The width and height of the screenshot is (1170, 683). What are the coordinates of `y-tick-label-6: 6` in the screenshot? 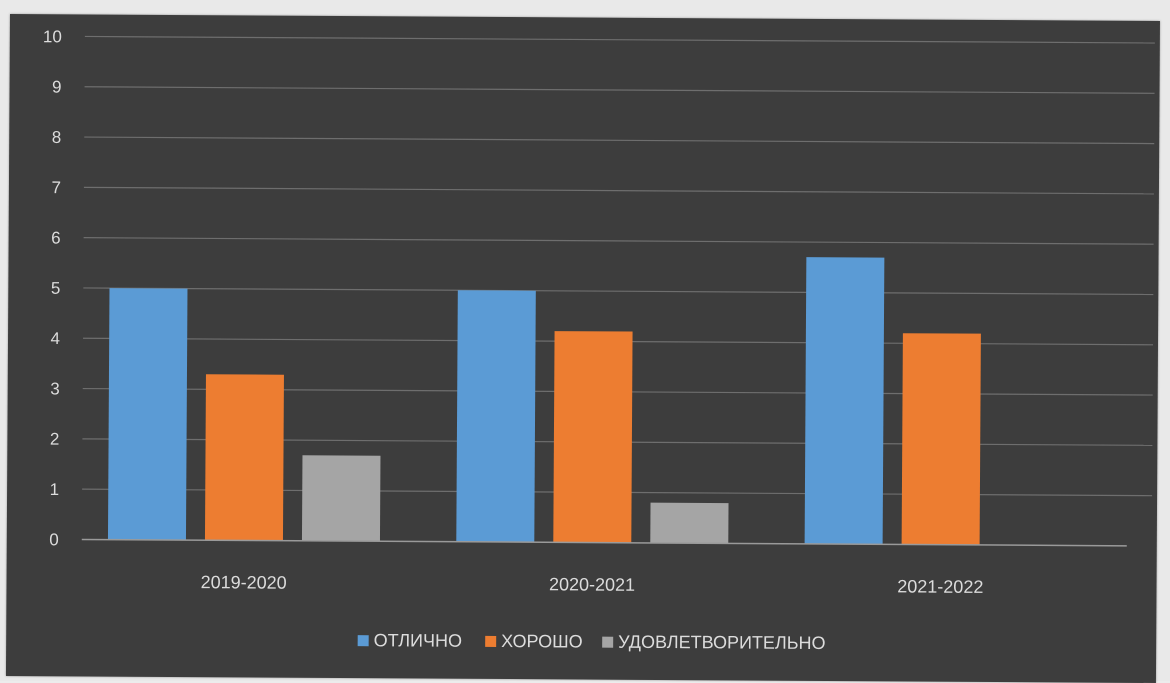 It's located at (56, 237).